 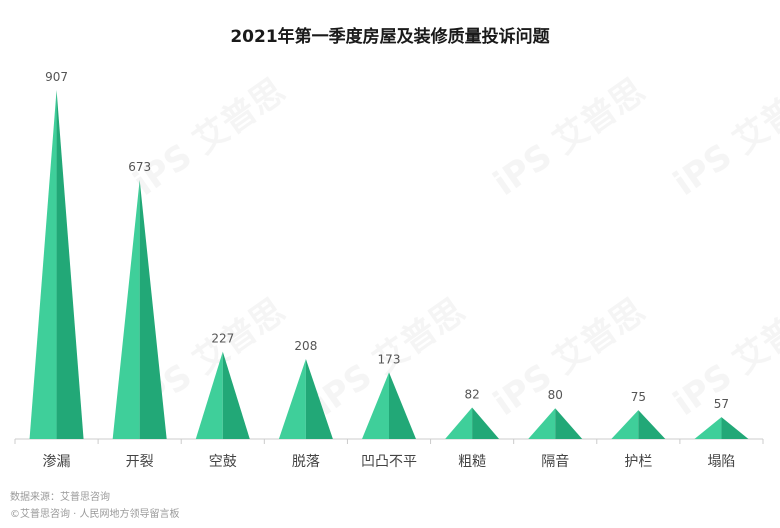 What do you see at coordinates (43, 264) in the screenshot?
I see `bar-1-light-face` at bounding box center [43, 264].